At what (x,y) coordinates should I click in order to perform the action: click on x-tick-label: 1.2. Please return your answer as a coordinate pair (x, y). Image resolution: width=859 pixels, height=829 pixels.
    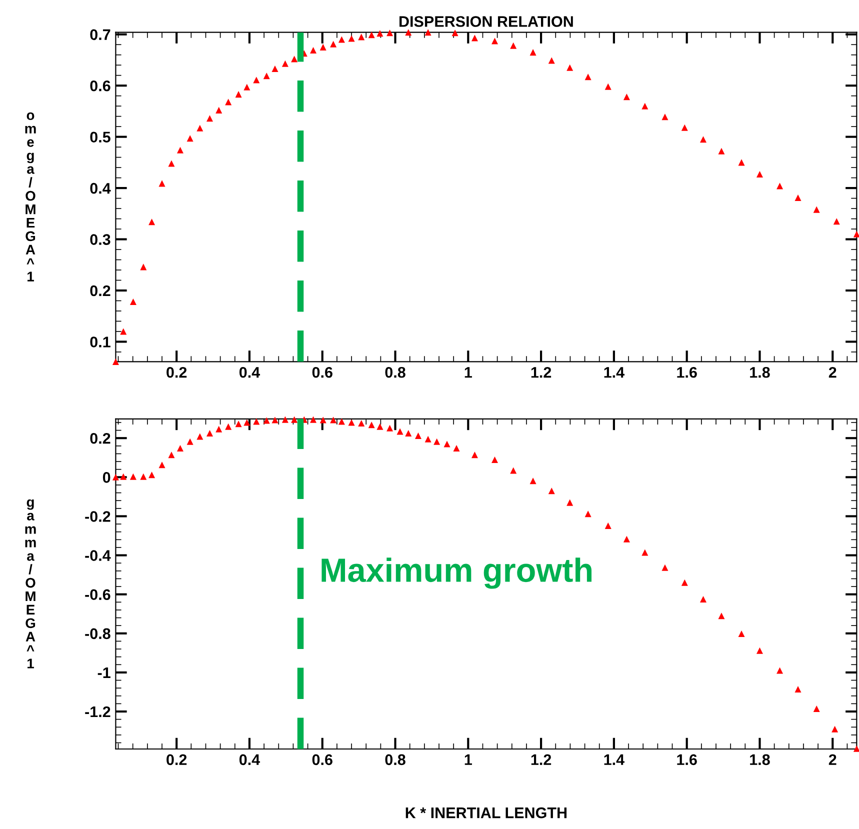
    Looking at the image, I should click on (541, 372).